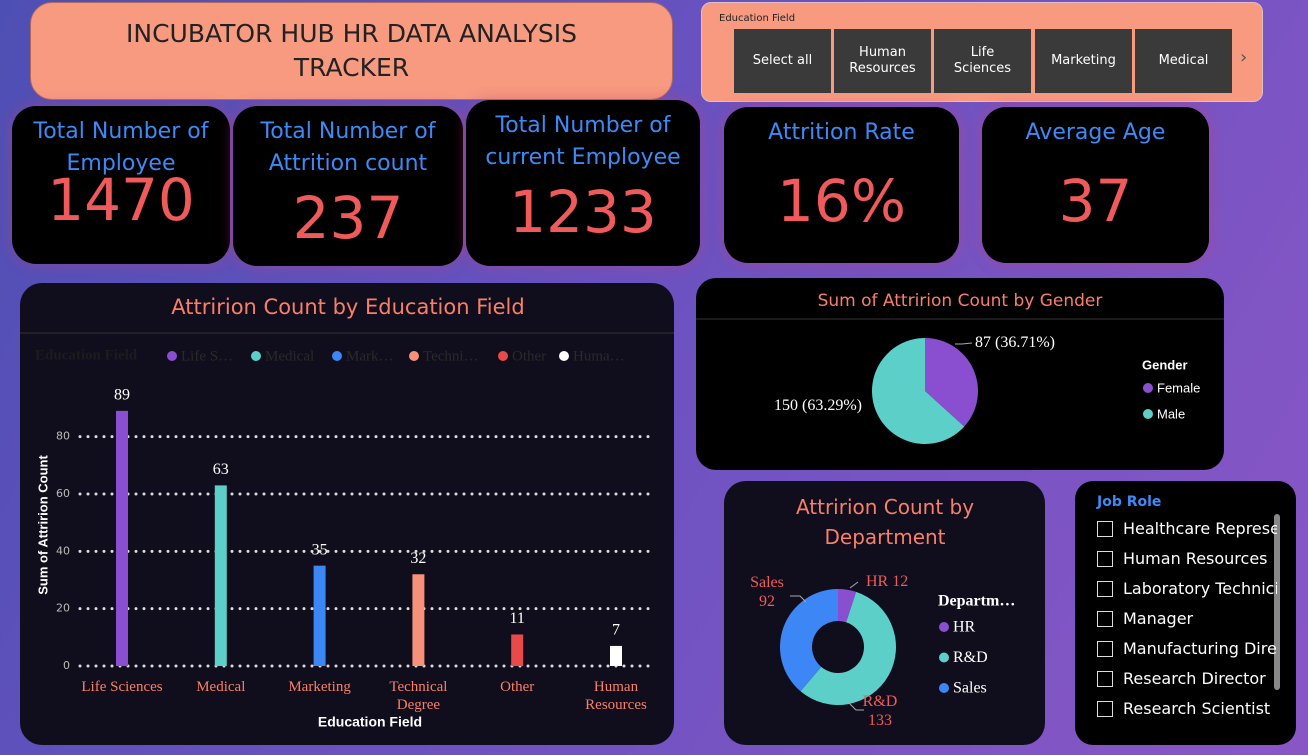  Describe the element at coordinates (982, 61) in the screenshot. I see `filter-button: Life Sciences` at that location.